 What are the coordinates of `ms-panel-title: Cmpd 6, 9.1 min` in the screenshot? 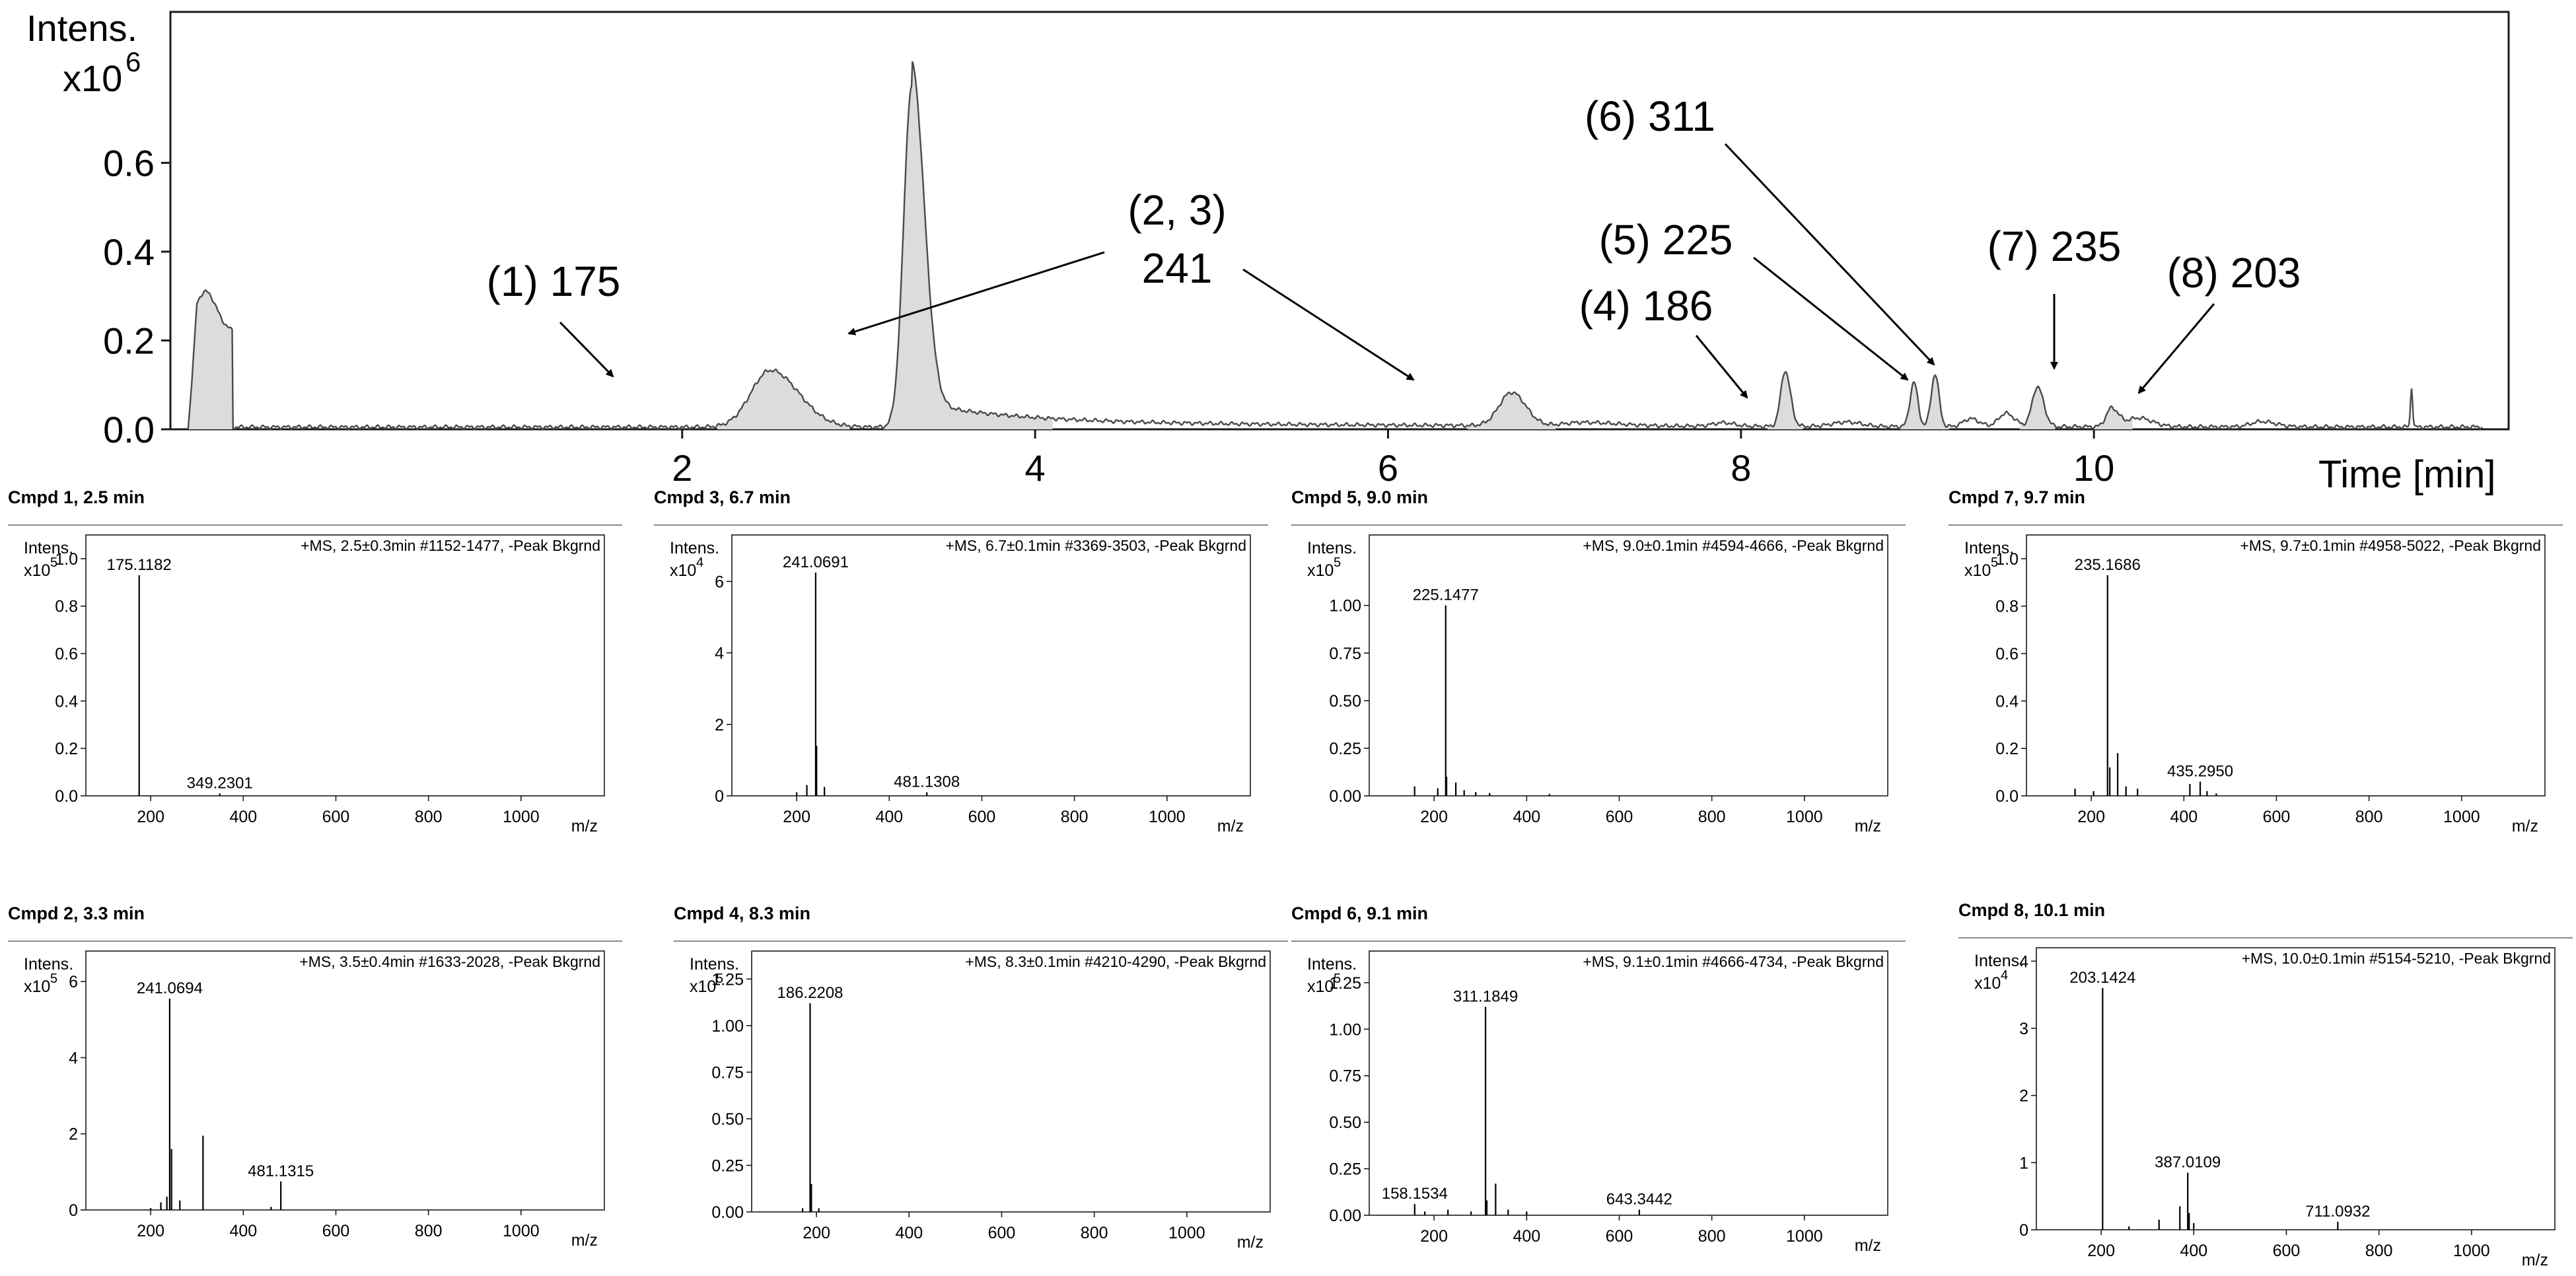 It's located at (1360, 913).